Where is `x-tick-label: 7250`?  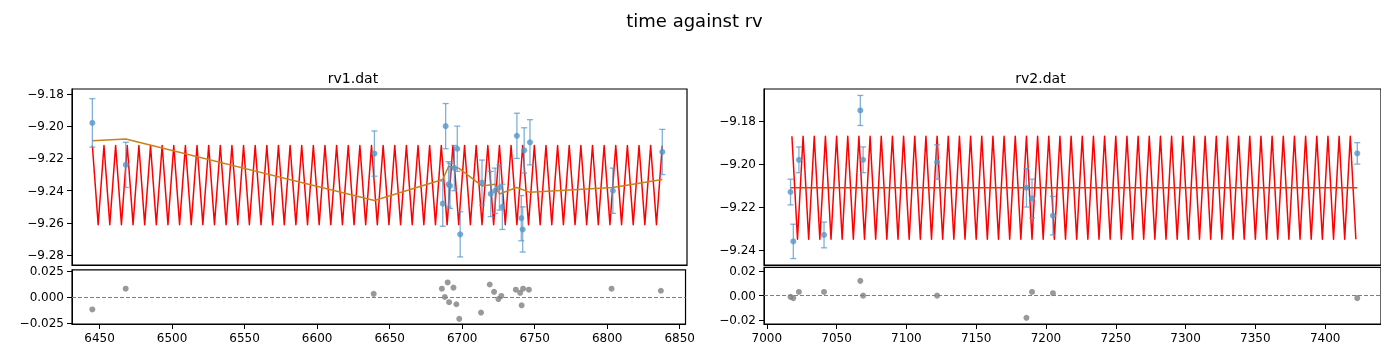 x-tick-label: 7250 is located at coordinates (1116, 338).